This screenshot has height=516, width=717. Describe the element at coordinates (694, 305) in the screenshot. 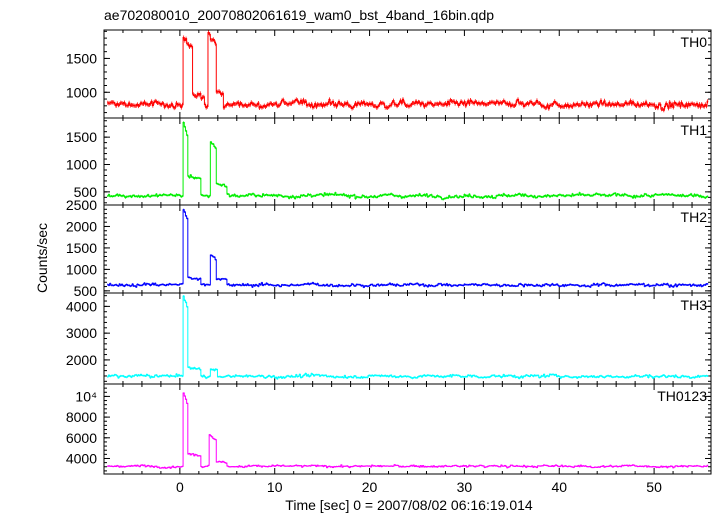

I see `series-label: TH3` at that location.